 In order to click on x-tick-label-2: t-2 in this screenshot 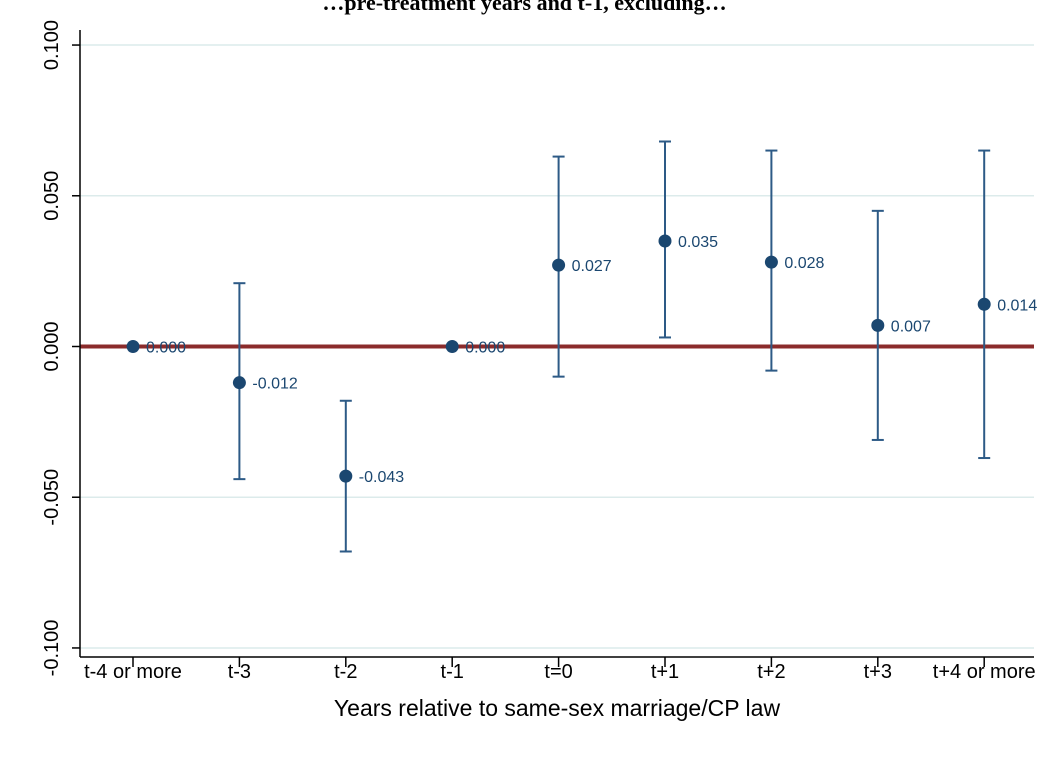, I will do `click(345, 672)`.